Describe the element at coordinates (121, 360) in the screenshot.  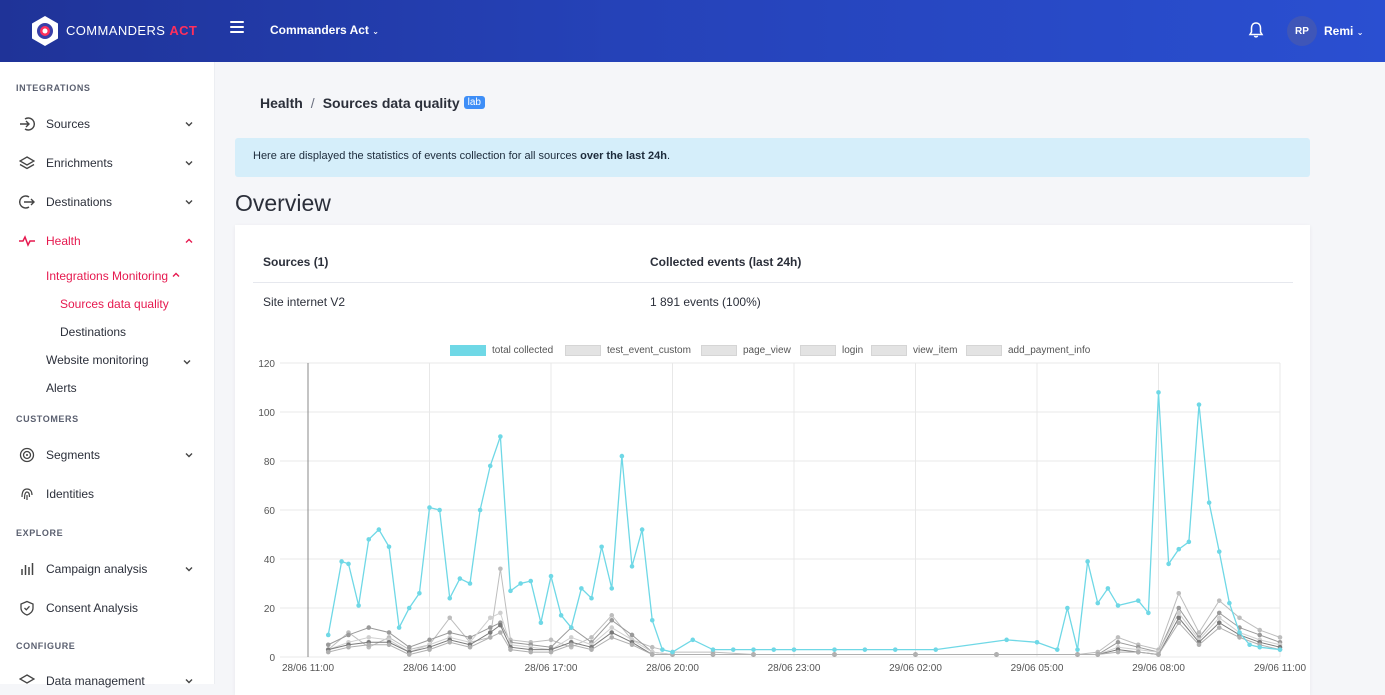
I see `sidebar-item-website-monitoring: Website monitoring` at that location.